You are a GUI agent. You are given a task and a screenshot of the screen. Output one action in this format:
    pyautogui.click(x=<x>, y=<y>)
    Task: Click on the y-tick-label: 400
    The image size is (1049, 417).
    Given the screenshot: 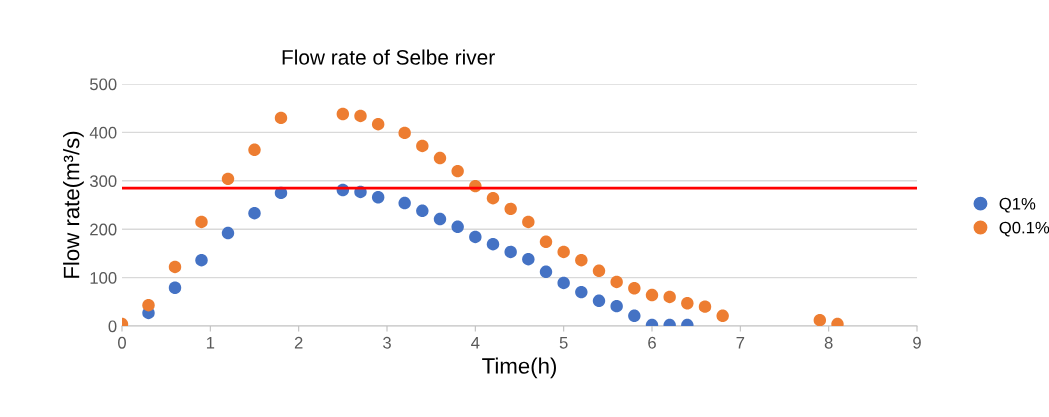 What is the action you would take?
    pyautogui.click(x=103, y=132)
    